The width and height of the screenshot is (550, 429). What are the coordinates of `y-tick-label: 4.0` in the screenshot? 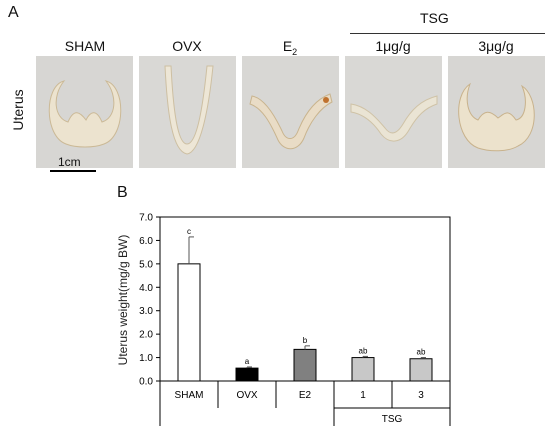 It's located at (146, 288).